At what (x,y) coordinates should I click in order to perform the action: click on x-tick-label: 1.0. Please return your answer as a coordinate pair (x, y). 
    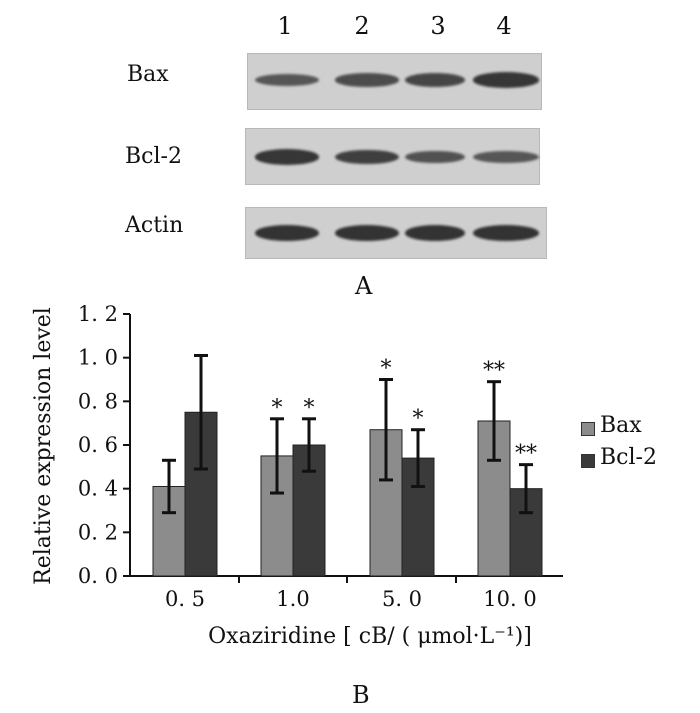
    Looking at the image, I should click on (292, 599).